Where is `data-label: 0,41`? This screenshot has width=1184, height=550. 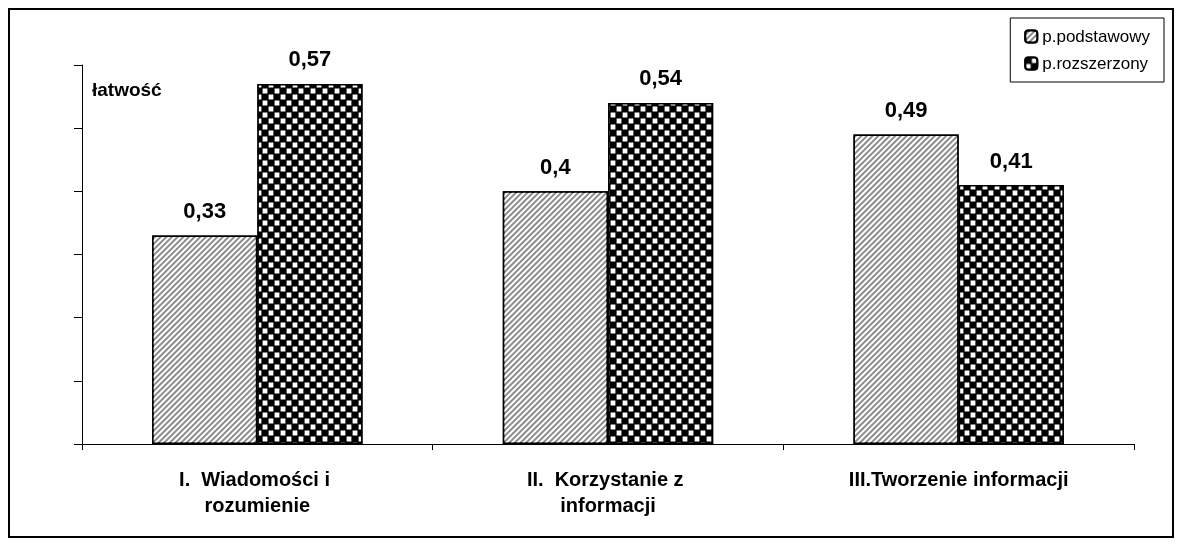 data-label: 0,41 is located at coordinates (1011, 160).